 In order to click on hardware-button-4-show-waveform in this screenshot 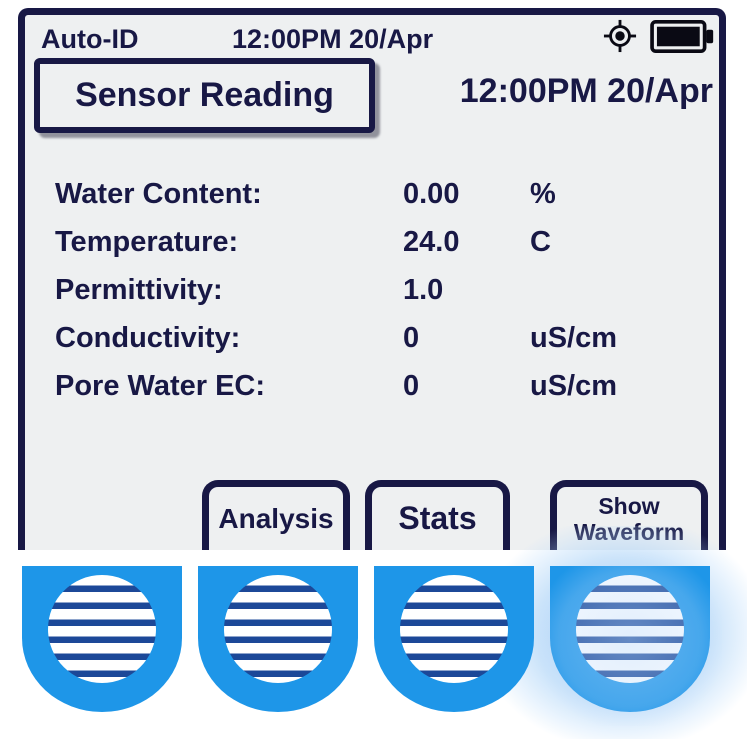, I will do `click(630, 639)`.